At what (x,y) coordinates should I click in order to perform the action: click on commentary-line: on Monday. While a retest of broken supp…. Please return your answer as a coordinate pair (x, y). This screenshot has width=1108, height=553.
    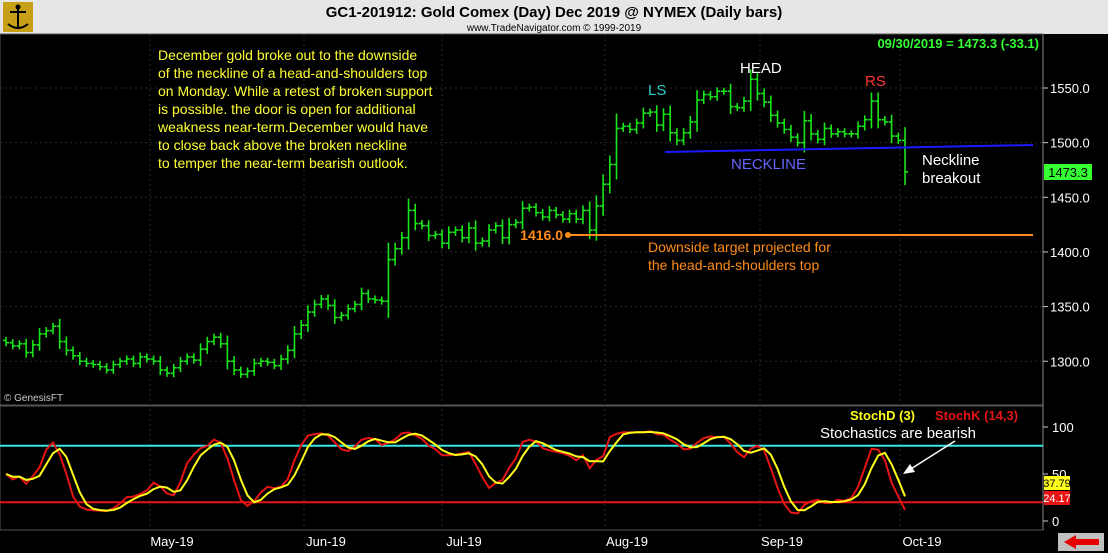
    Looking at the image, I should click on (295, 91).